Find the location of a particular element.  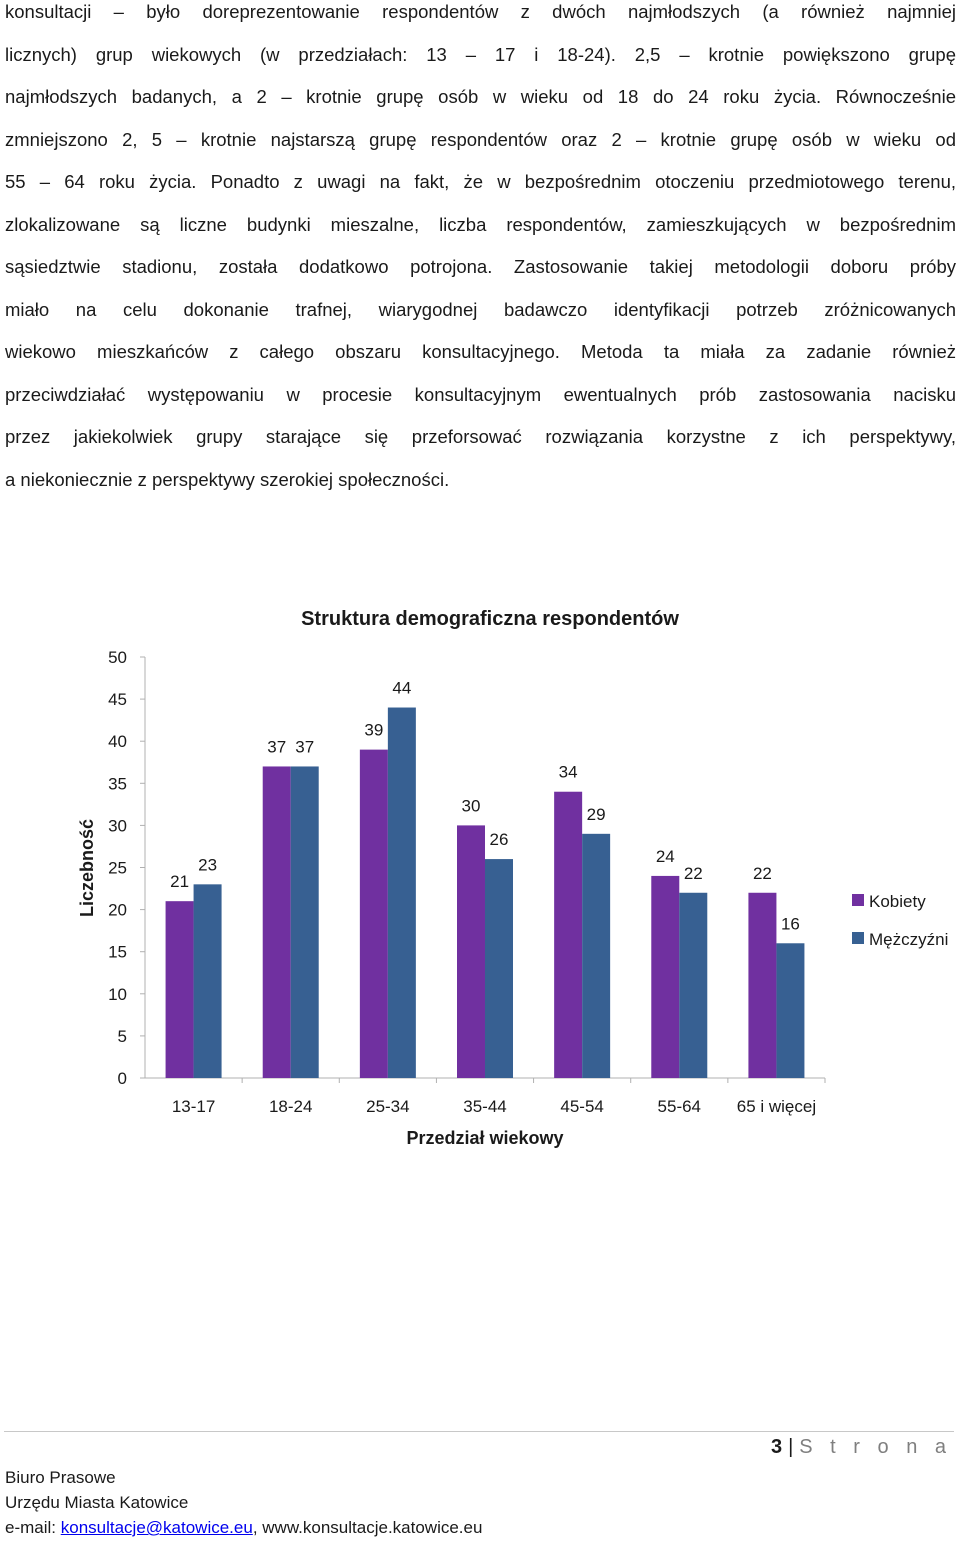

page-number: 3 | S t r o n a is located at coordinates (861, 1447).